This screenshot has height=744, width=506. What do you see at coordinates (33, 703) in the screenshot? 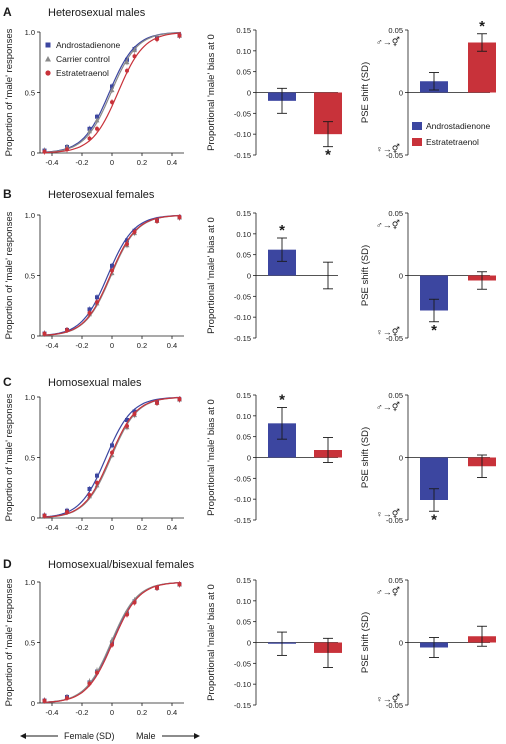
I see `curve-y-tick-label: 0` at bounding box center [33, 703].